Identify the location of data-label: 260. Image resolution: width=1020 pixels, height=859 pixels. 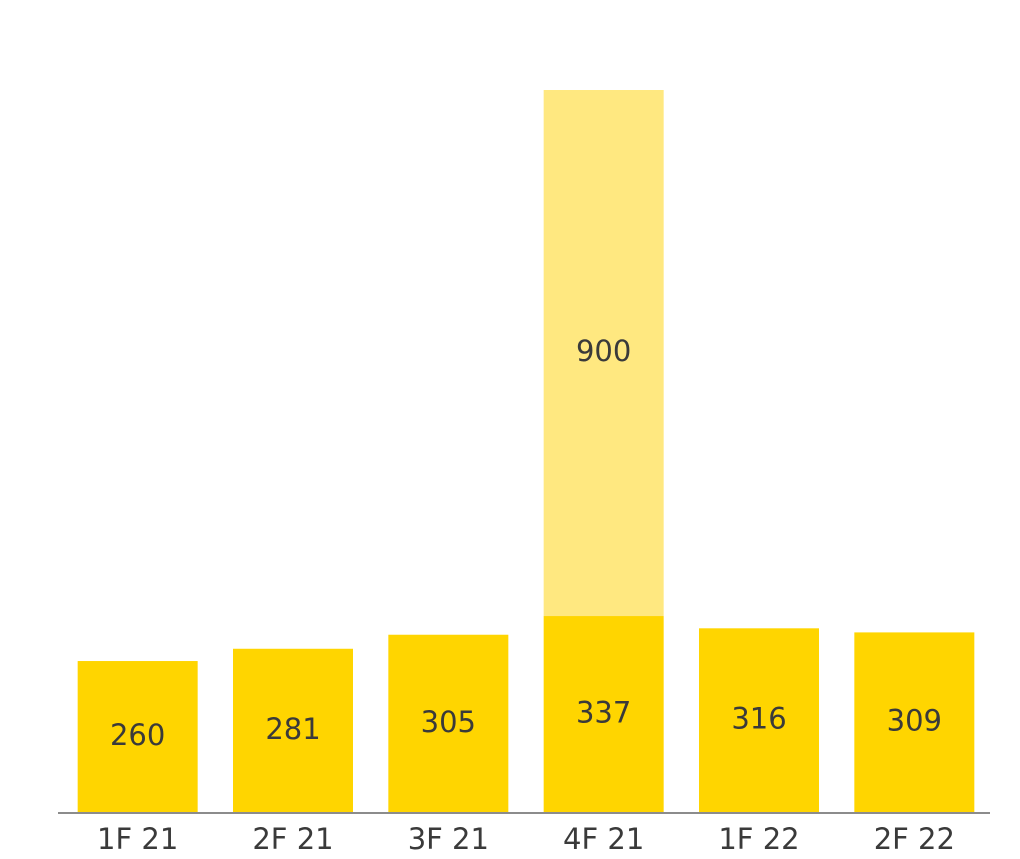
(137, 735).